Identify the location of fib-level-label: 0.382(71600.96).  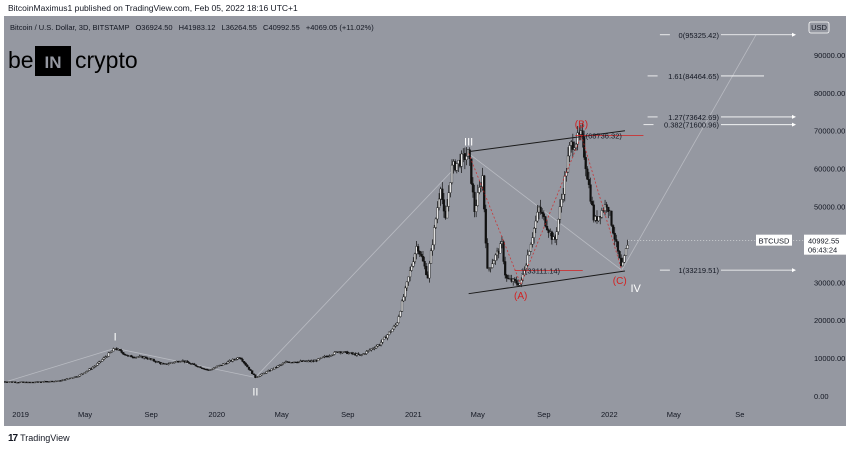
(692, 125).